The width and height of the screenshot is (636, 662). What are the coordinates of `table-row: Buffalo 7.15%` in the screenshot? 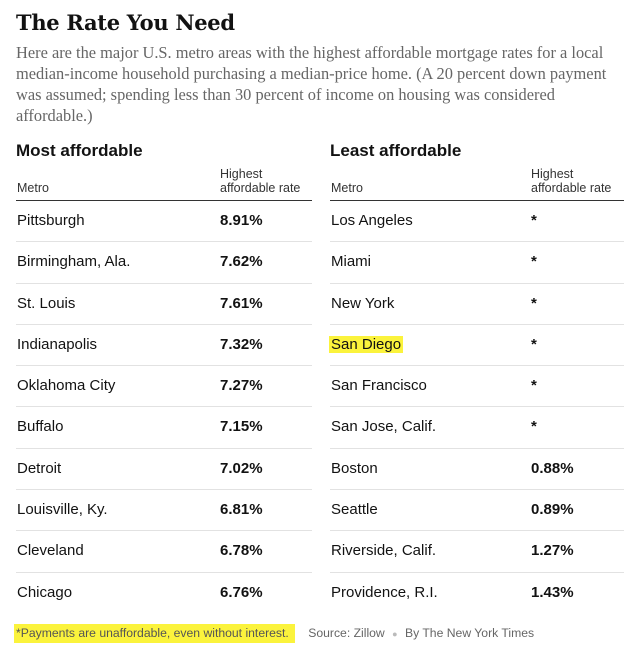 It's located at (164, 428).